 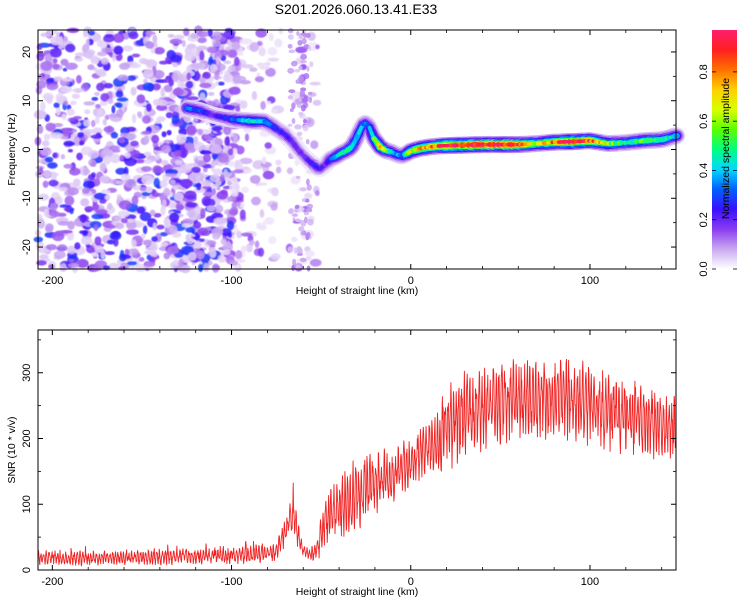 I want to click on snr-y-tick-label: 200, so click(x=27, y=438).